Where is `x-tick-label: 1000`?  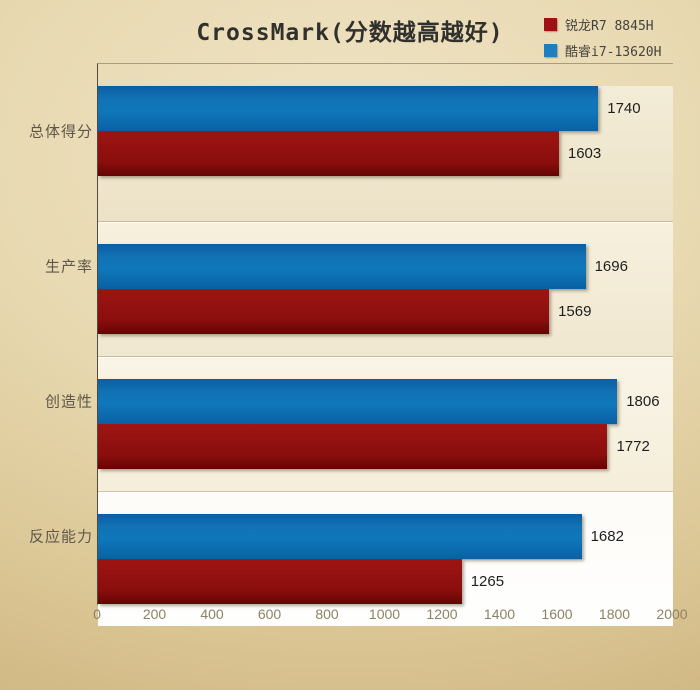 x-tick-label: 1000 is located at coordinates (384, 614).